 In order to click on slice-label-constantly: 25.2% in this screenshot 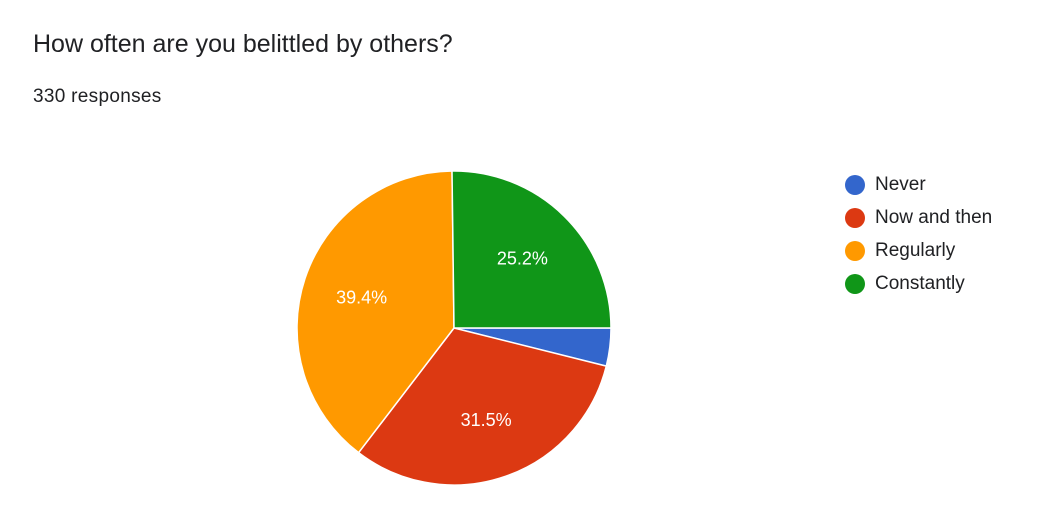, I will do `click(522, 259)`.